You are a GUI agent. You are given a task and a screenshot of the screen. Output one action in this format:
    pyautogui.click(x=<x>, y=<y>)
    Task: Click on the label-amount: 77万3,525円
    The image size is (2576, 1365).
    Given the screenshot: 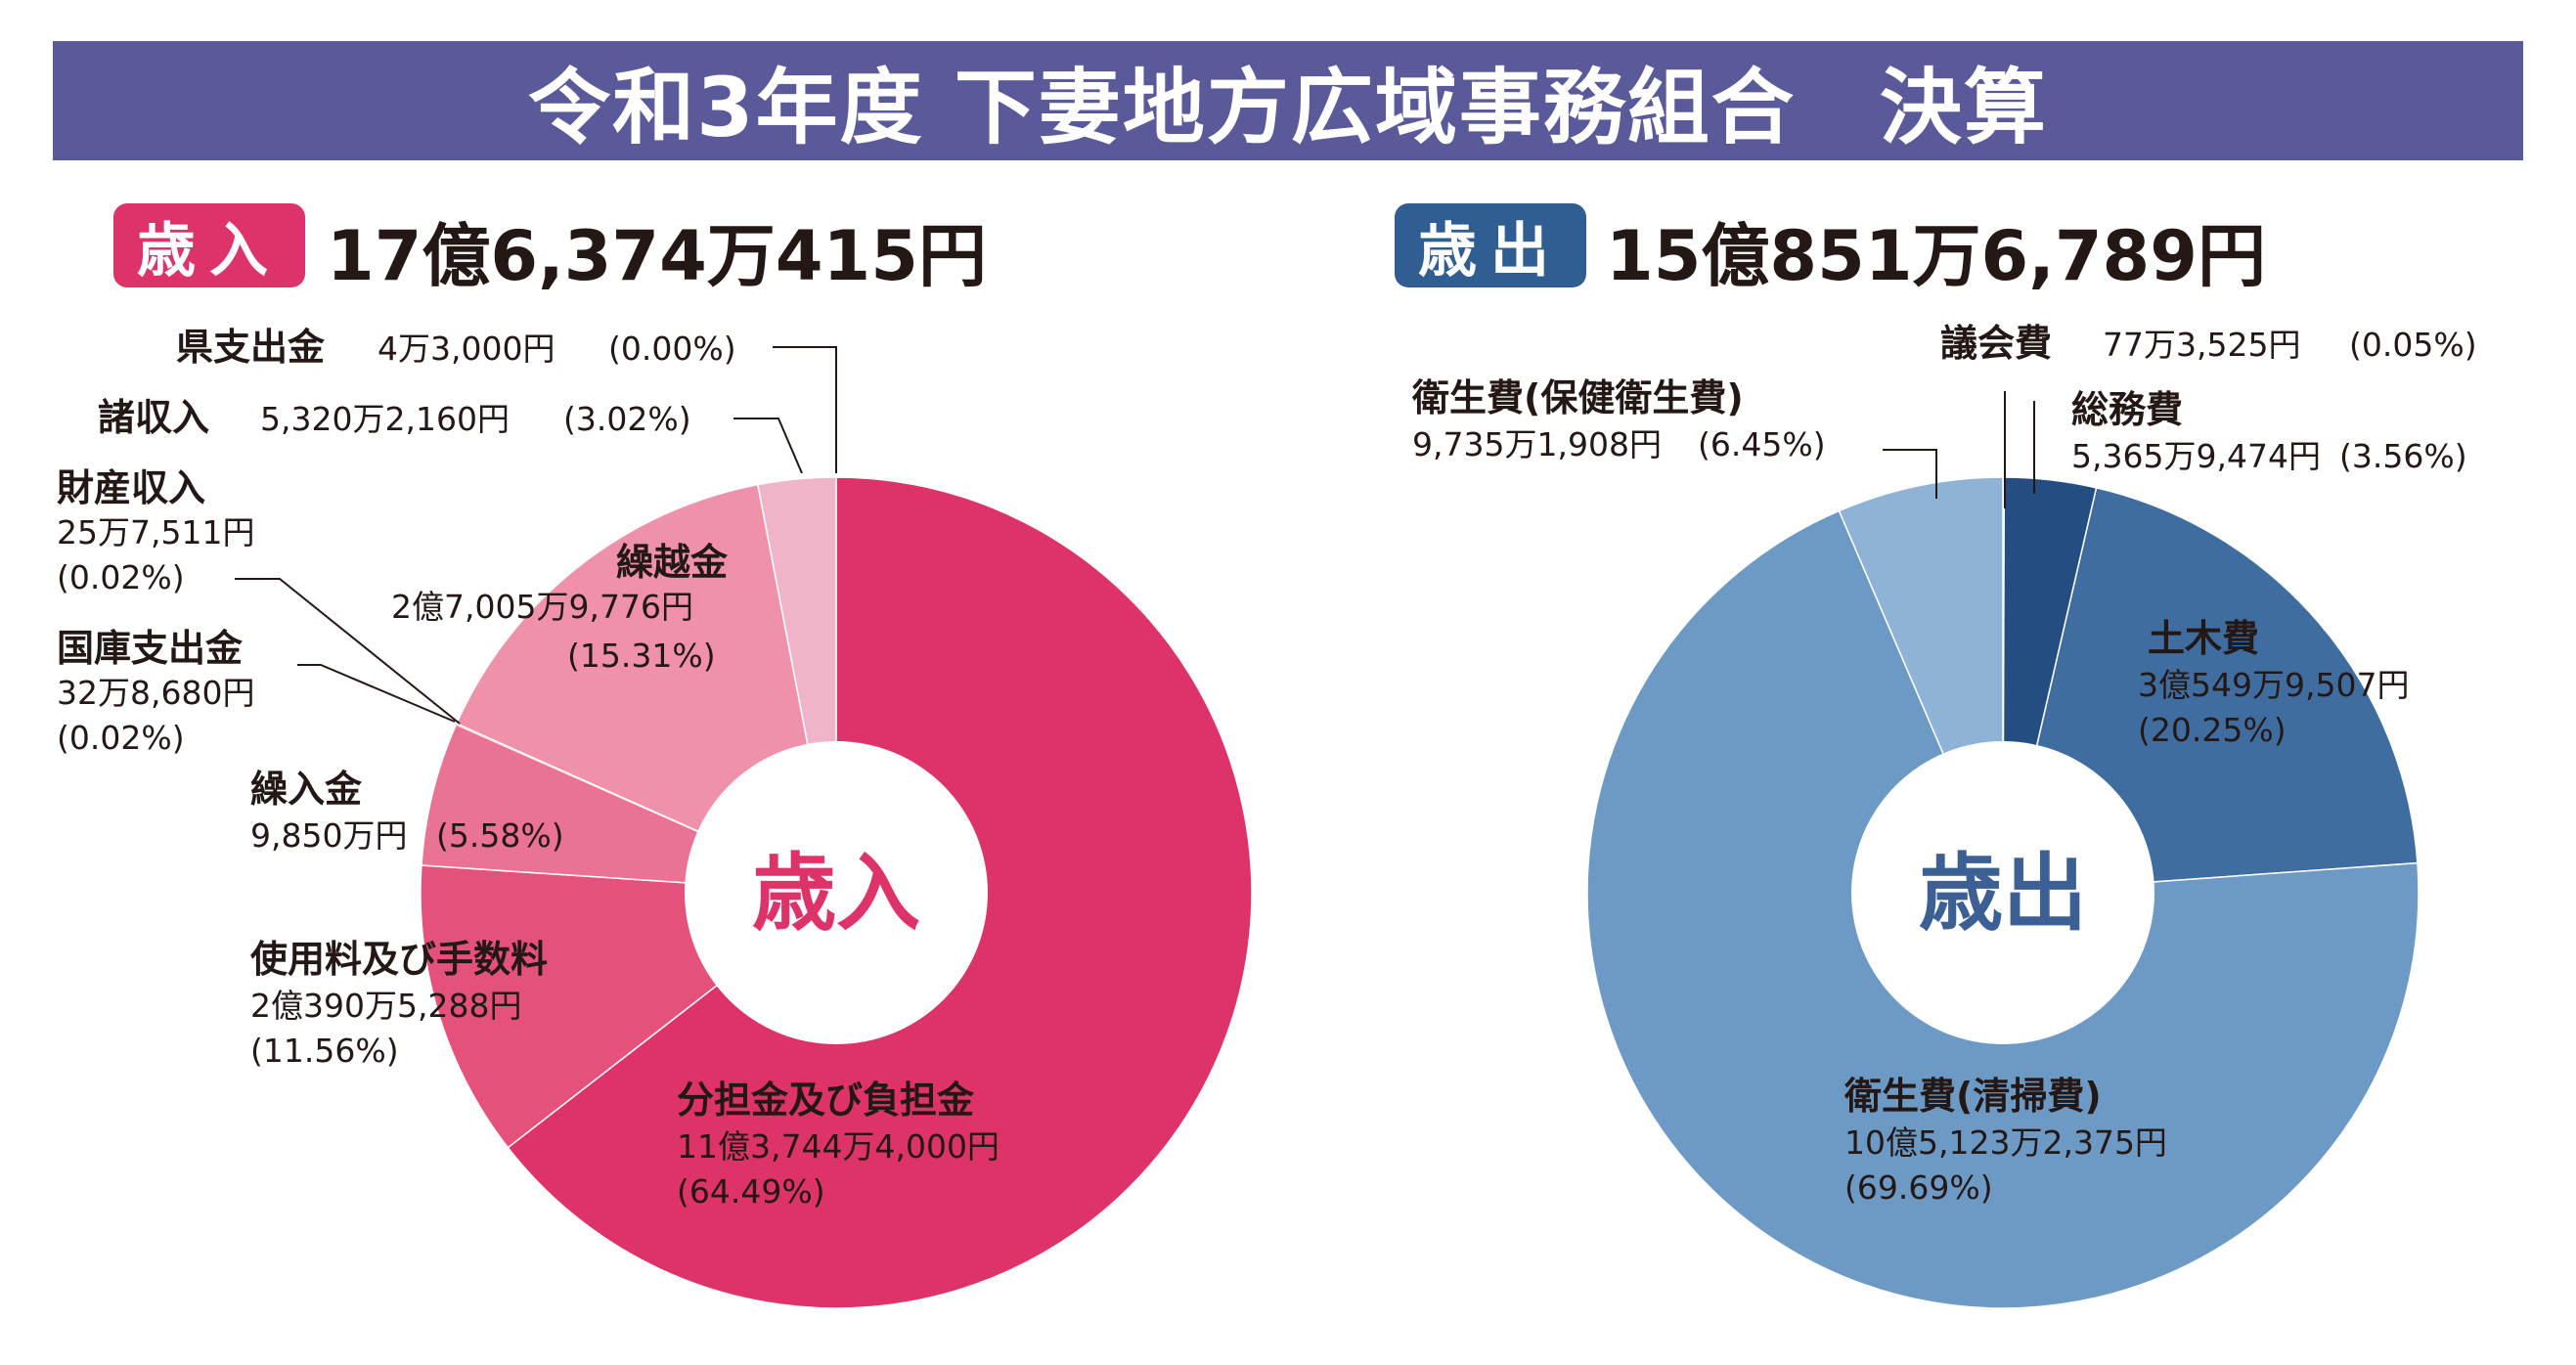 What is the action you would take?
    pyautogui.click(x=2201, y=345)
    